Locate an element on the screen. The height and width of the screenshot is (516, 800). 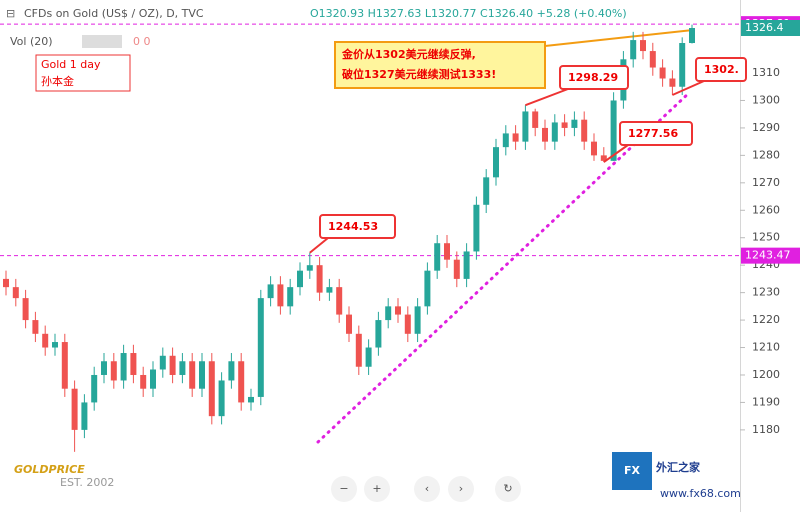
note-line: Gold 1 day is located at coordinates (71, 64).